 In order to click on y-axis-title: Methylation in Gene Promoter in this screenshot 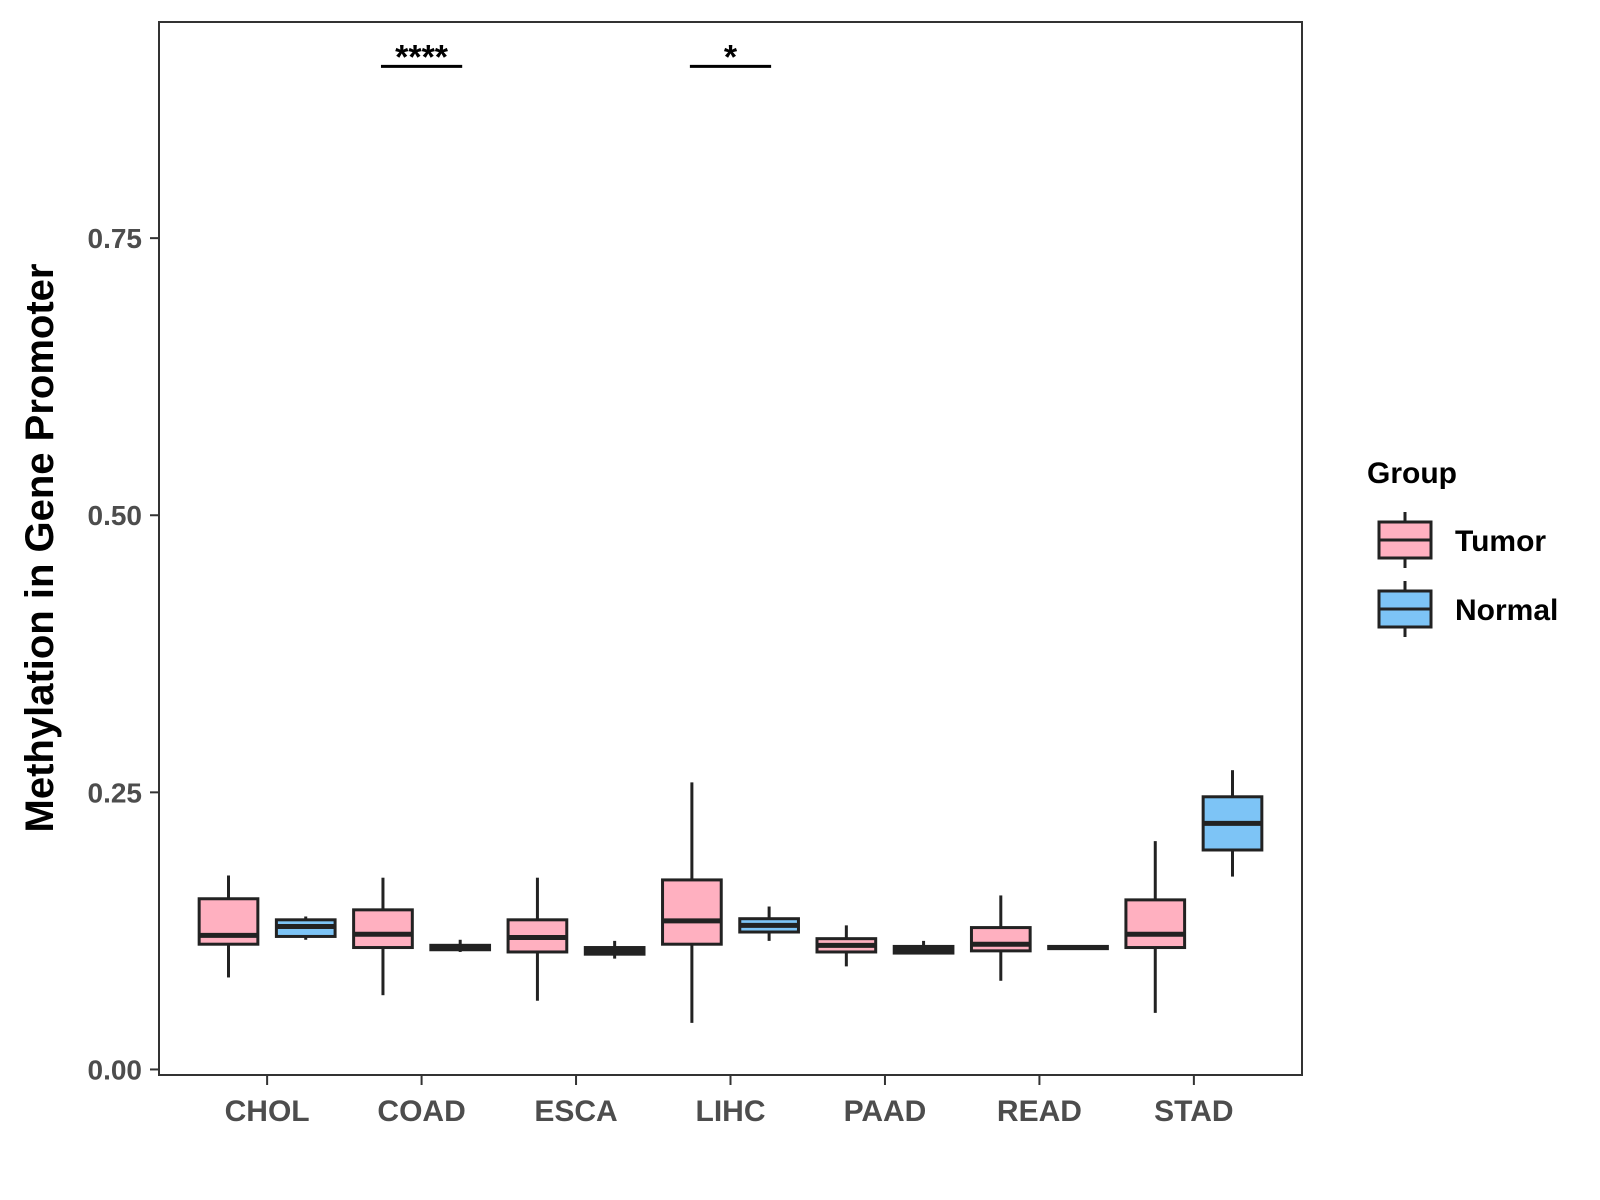, I will do `click(40, 548)`.